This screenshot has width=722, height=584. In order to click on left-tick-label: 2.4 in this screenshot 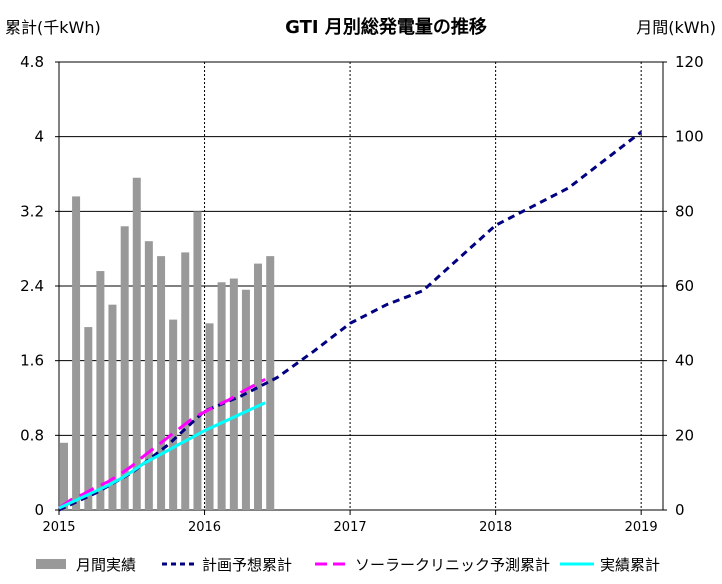, I will do `click(32, 286)`.